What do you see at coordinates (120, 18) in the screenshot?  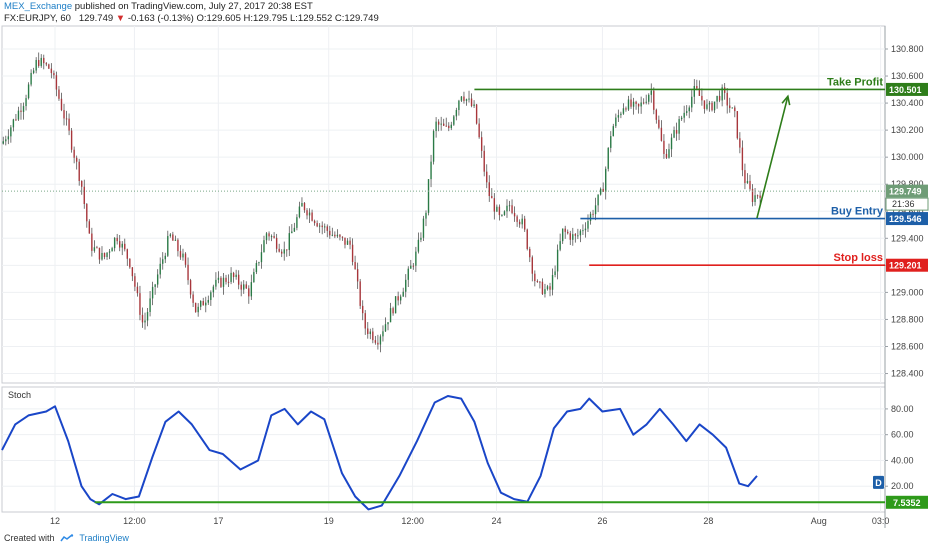 I see `down-arrow-icon: ▼` at bounding box center [120, 18].